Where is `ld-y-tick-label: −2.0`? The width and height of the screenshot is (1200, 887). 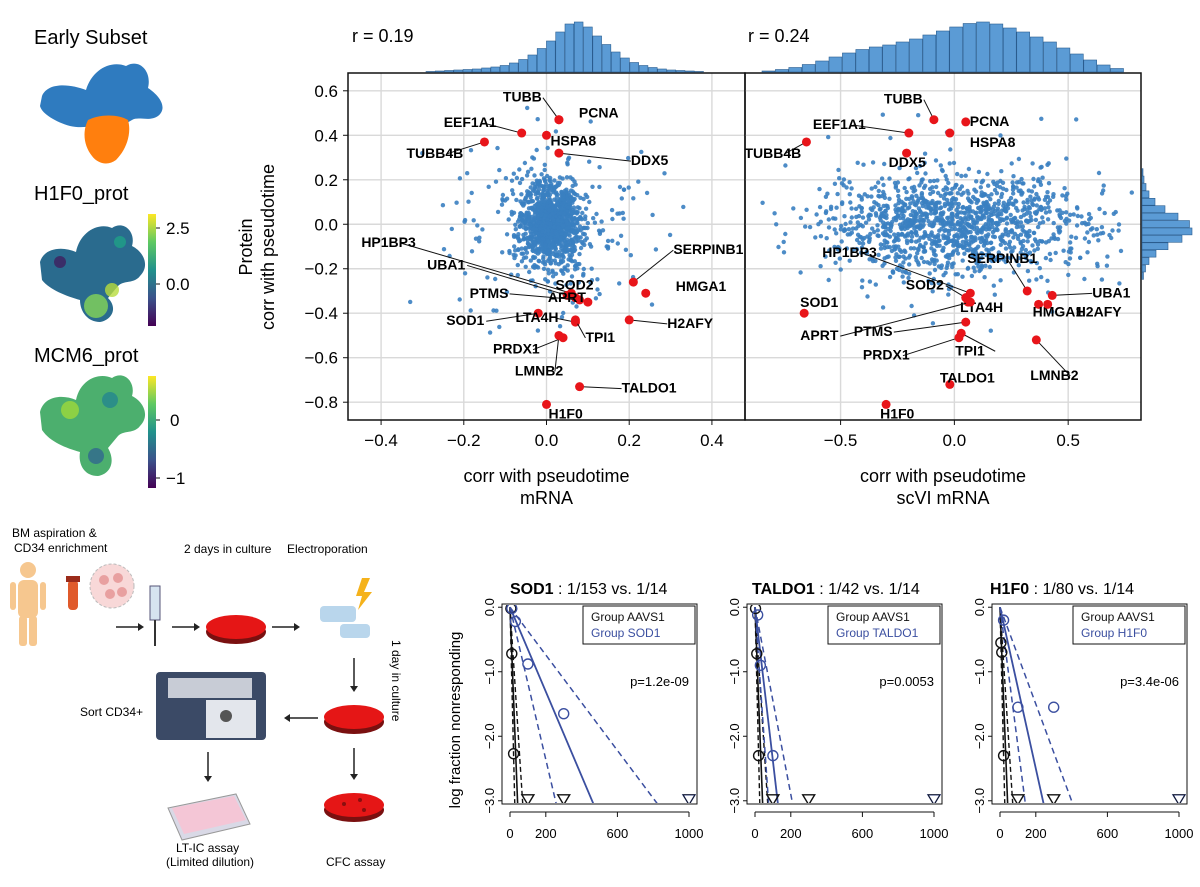
ld-y-tick-label: −2.0 is located at coordinates (979, 736).